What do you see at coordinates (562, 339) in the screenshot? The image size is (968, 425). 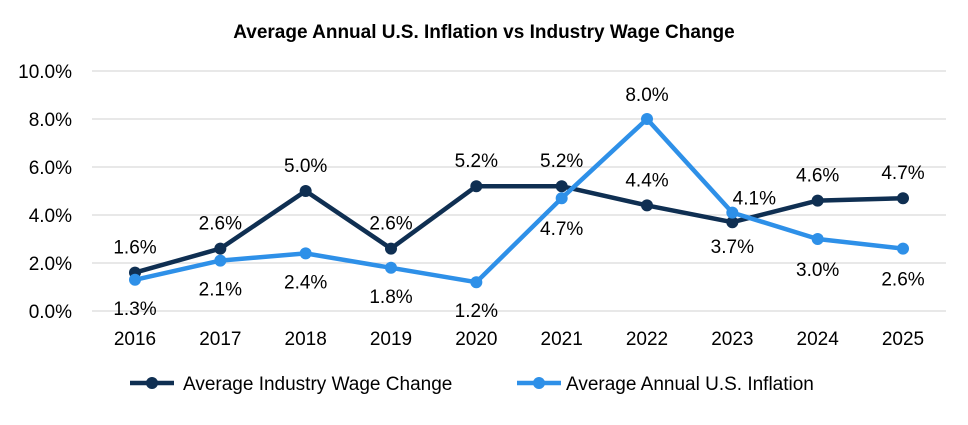 I see `x-tick-label: 2021` at bounding box center [562, 339].